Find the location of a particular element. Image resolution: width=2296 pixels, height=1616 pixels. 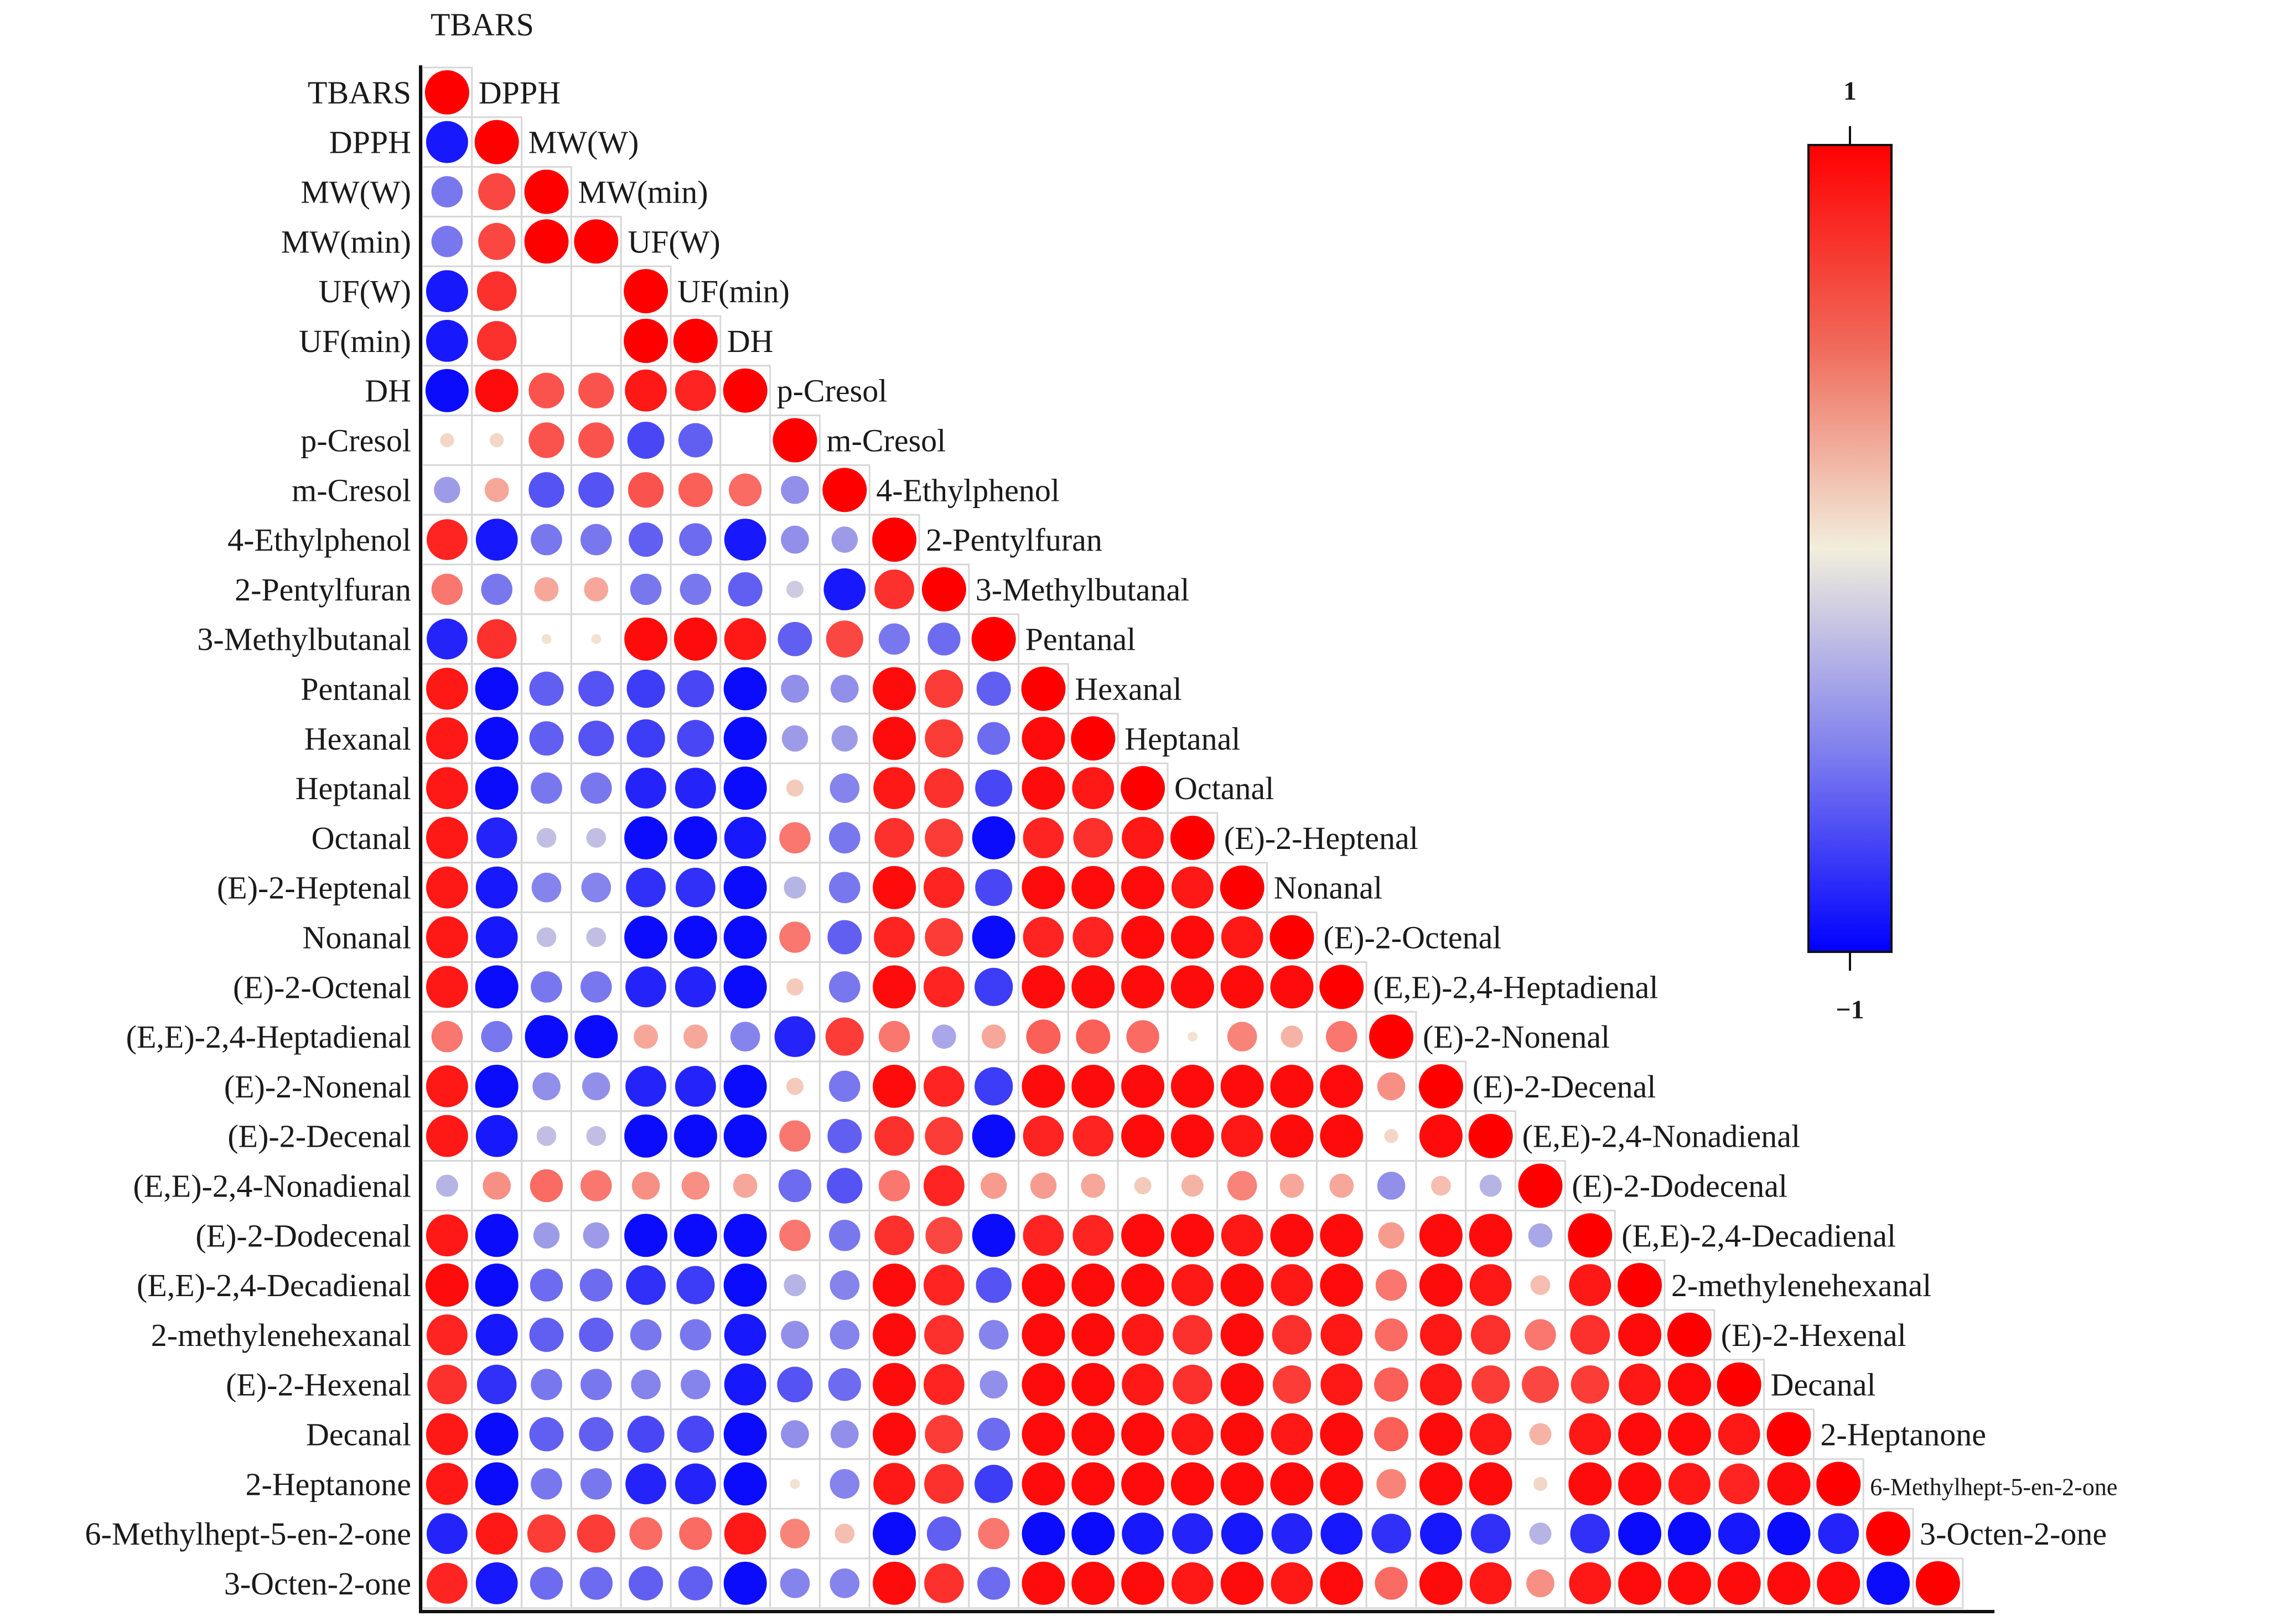

diagonal-label-m-cresol: m-Cresol is located at coordinates (886, 441).